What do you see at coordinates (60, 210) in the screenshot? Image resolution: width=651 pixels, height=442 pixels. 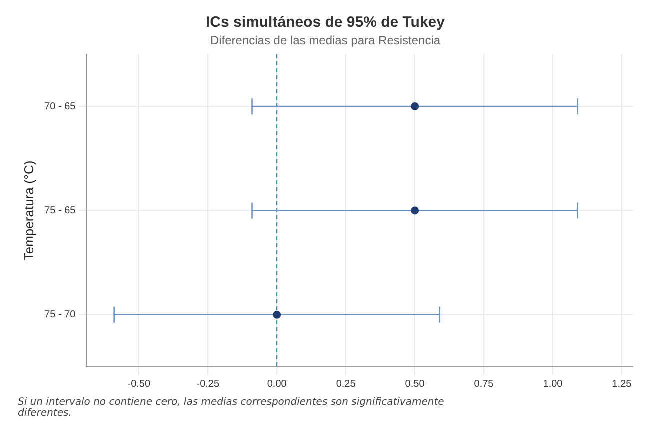 I see `y-tick-label: 75 - 65` at bounding box center [60, 210].